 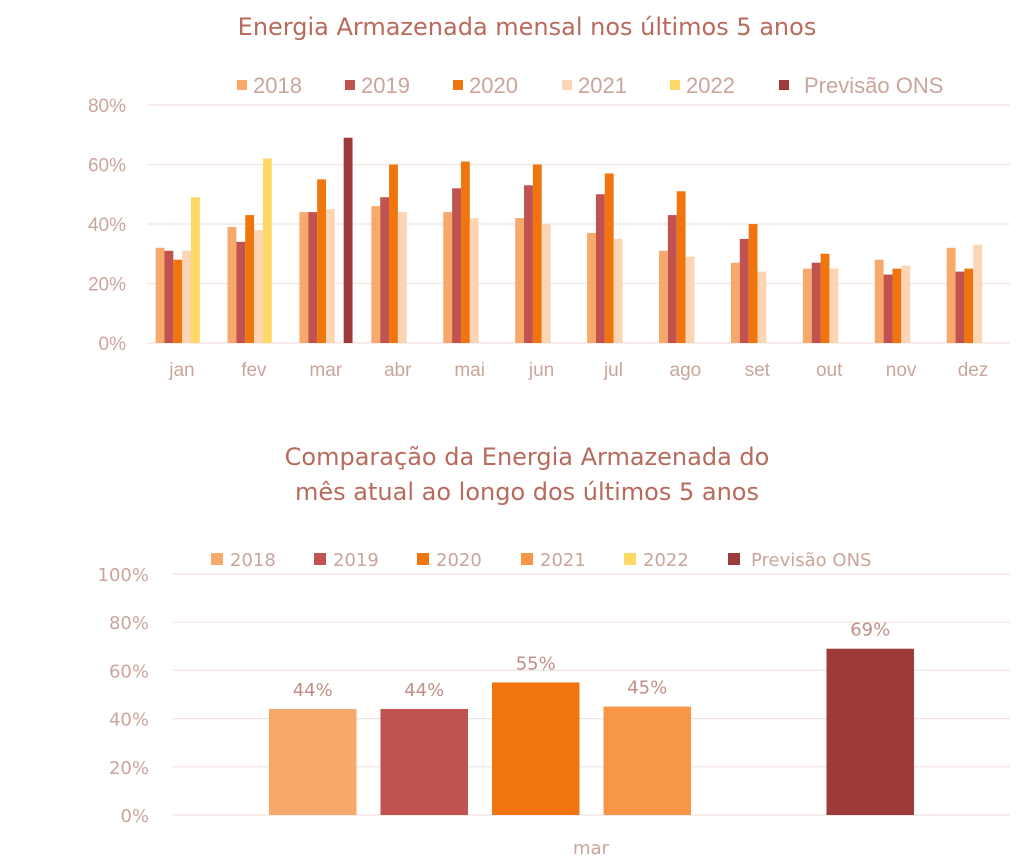 What do you see at coordinates (232, 284) in the screenshot?
I see `bar-fev-2018` at bounding box center [232, 284].